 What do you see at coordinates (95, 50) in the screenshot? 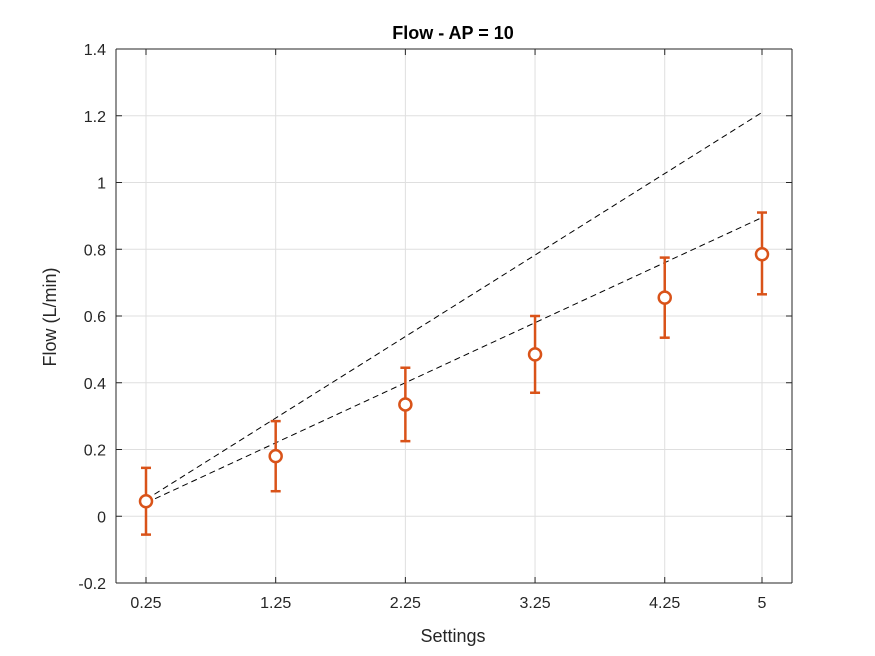
I see `y-tick-label: 1.4` at bounding box center [95, 50].